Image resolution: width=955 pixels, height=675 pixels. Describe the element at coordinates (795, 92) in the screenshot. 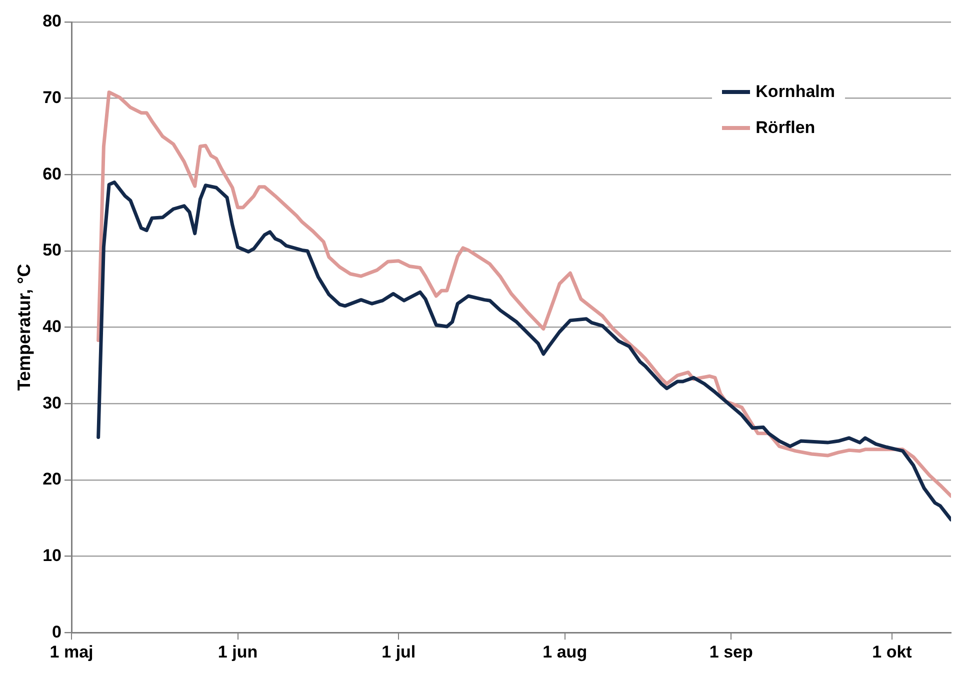

I see `legend-label: Kornhalm` at that location.